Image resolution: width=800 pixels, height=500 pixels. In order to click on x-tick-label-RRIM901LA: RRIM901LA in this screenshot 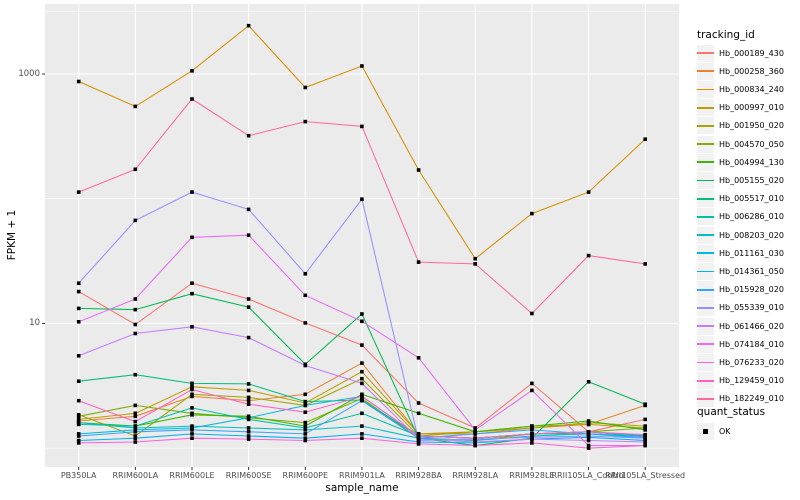, I will do `click(362, 475)`.